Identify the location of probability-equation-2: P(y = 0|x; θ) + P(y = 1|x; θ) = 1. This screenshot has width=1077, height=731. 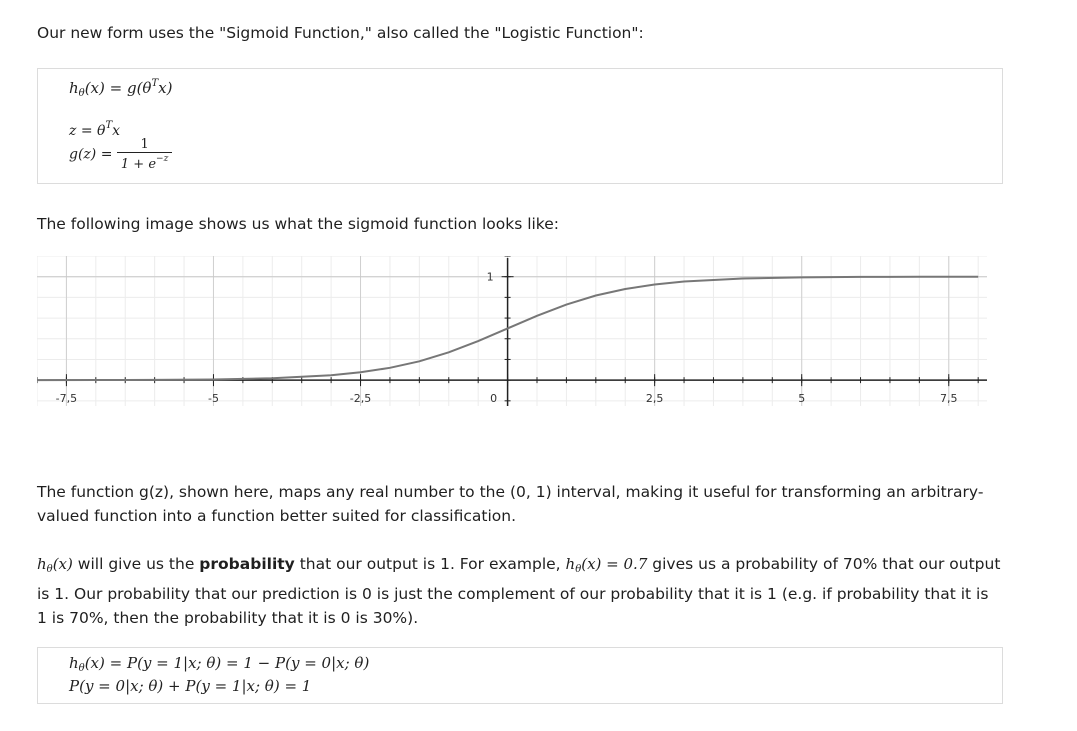
(190, 686).